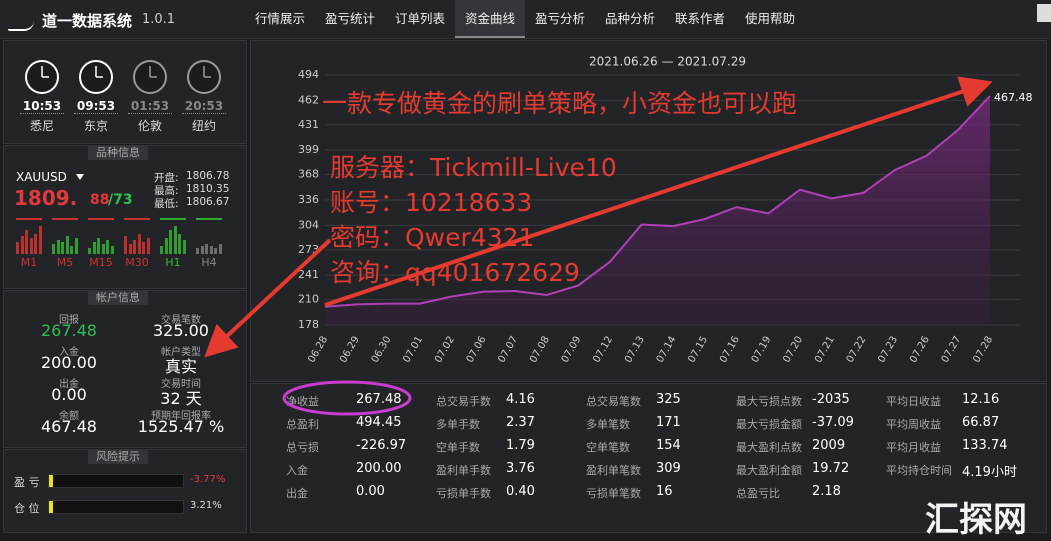 This screenshot has width=1051, height=541. Describe the element at coordinates (976, 520) in the screenshot. I see `watermark: 汇探网` at that location.